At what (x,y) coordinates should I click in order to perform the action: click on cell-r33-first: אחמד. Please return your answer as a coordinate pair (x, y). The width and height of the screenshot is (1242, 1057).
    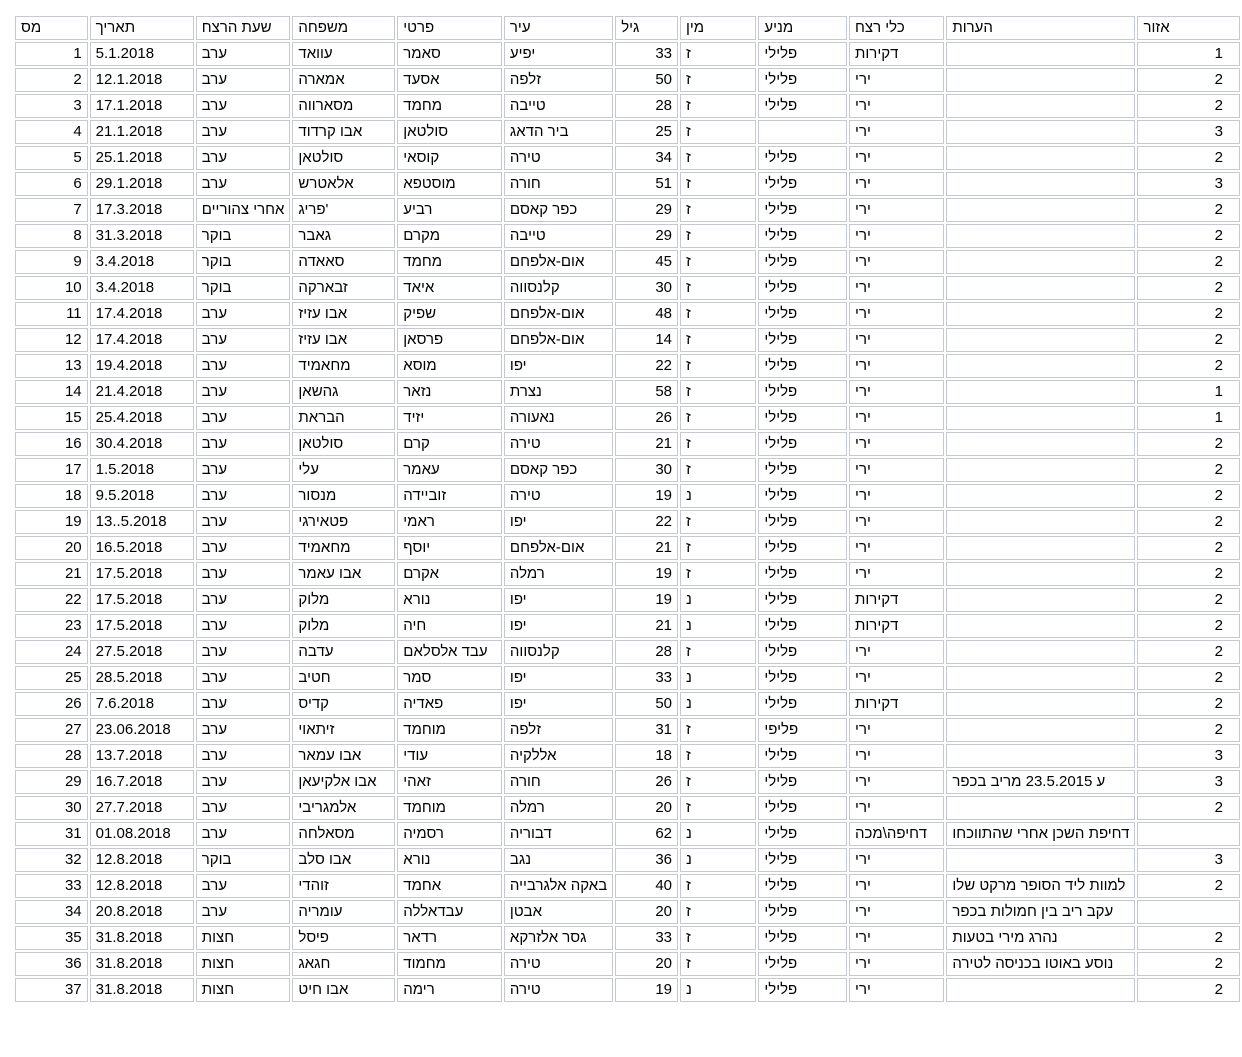
    Looking at the image, I should click on (449, 886).